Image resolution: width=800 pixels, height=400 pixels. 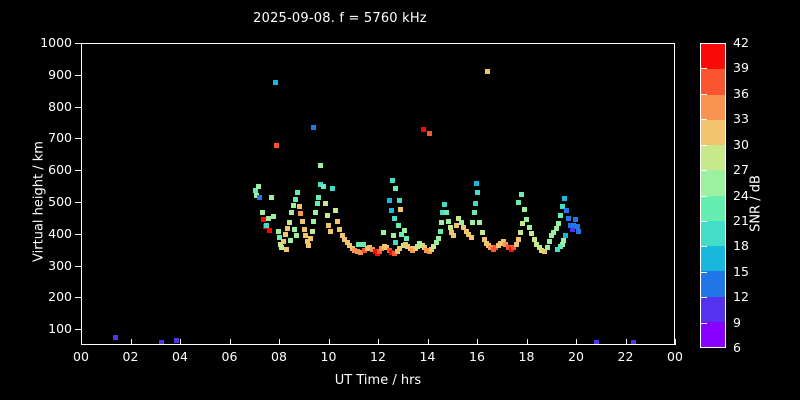 I want to click on x-axis-tick-label: 00, so click(x=81, y=356).